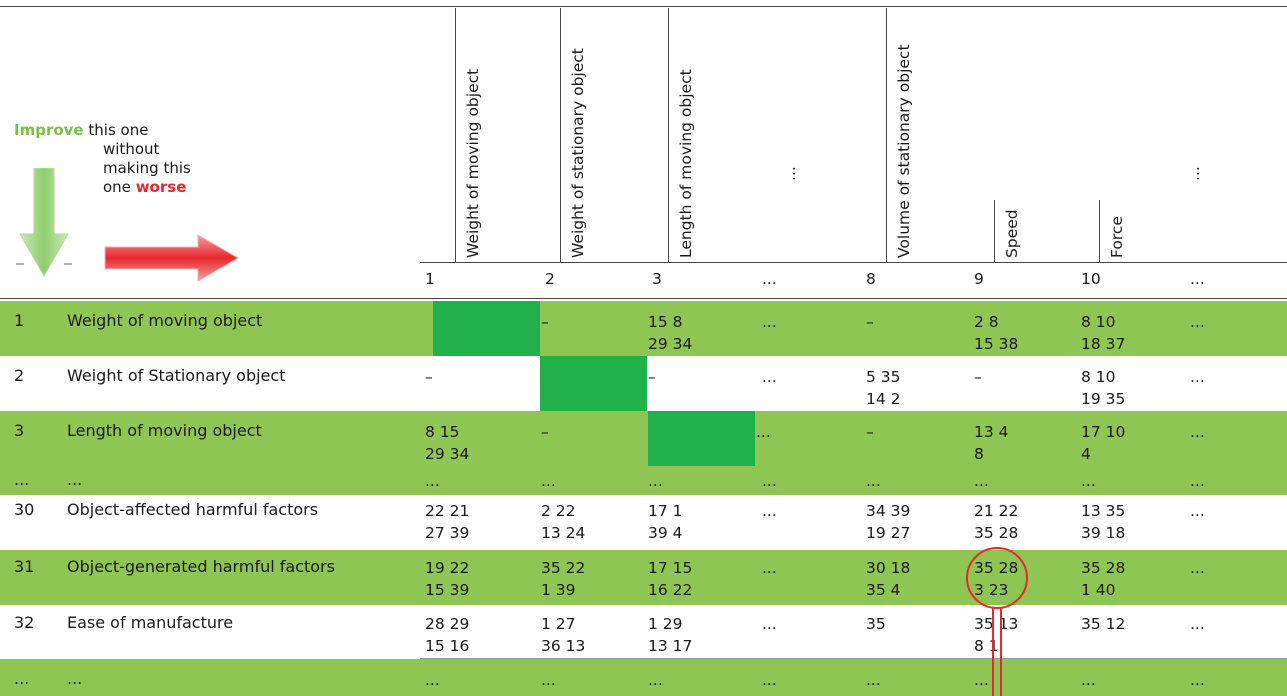 The height and width of the screenshot is (696, 1287). I want to click on legend-line-4-prefix: one, so click(117, 187).